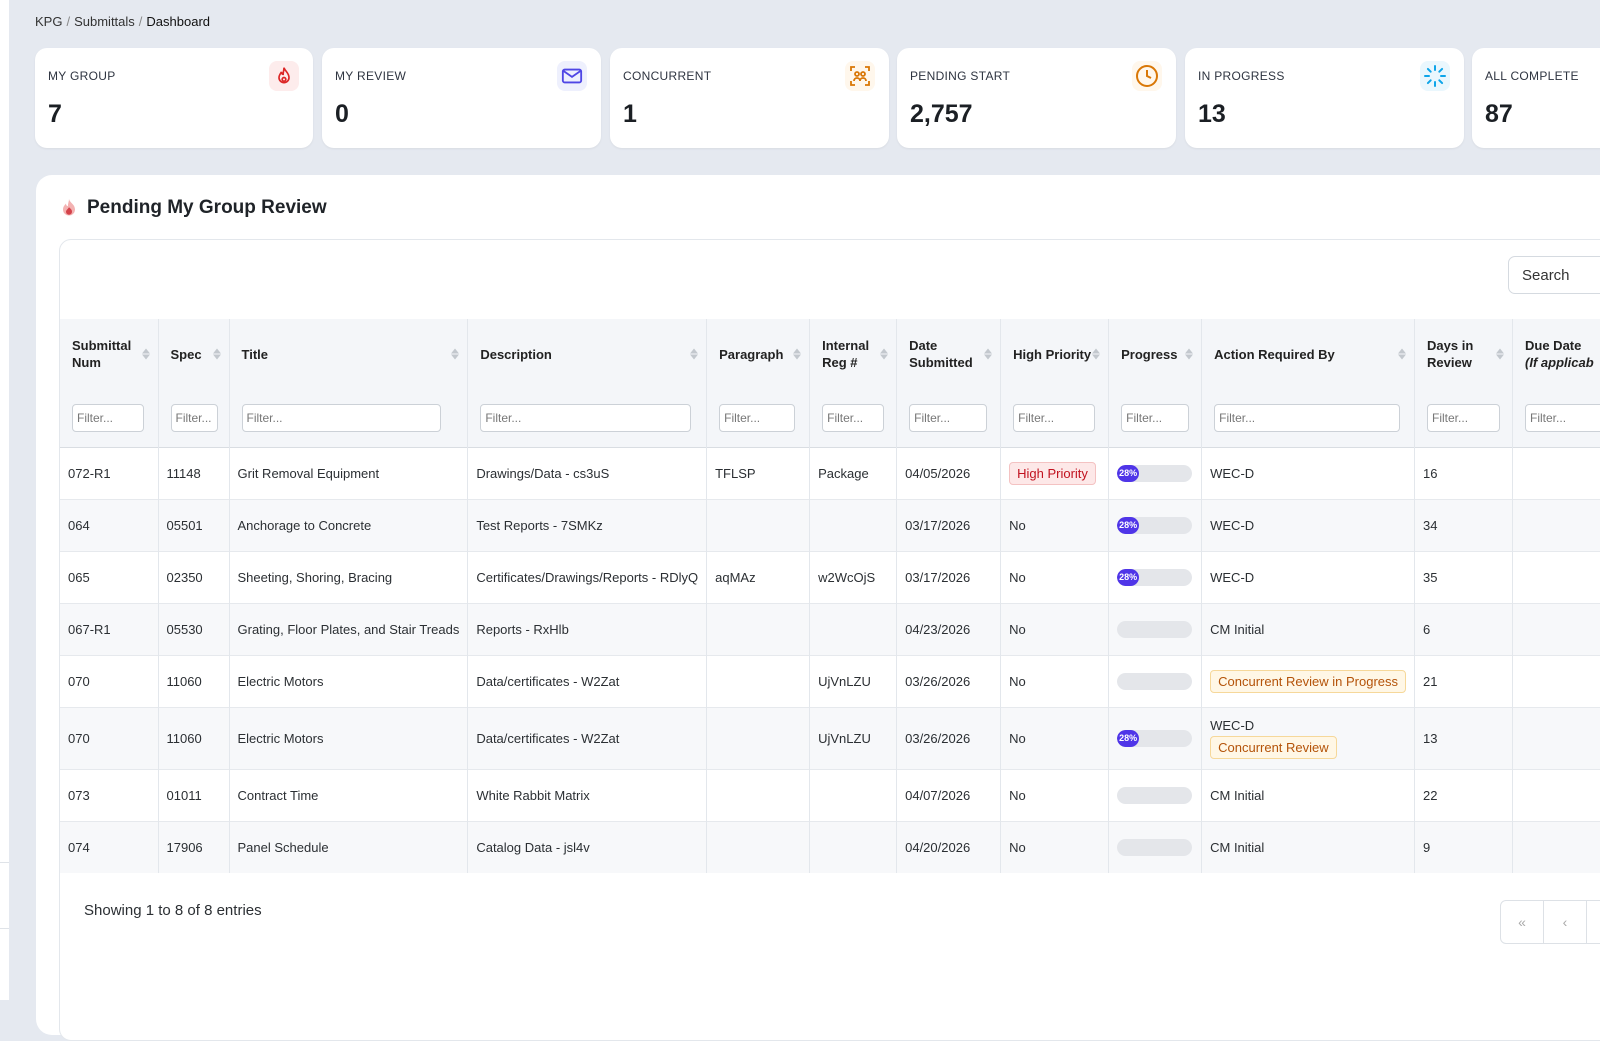  Describe the element at coordinates (1435, 76) in the screenshot. I see `spinner-icon` at that location.